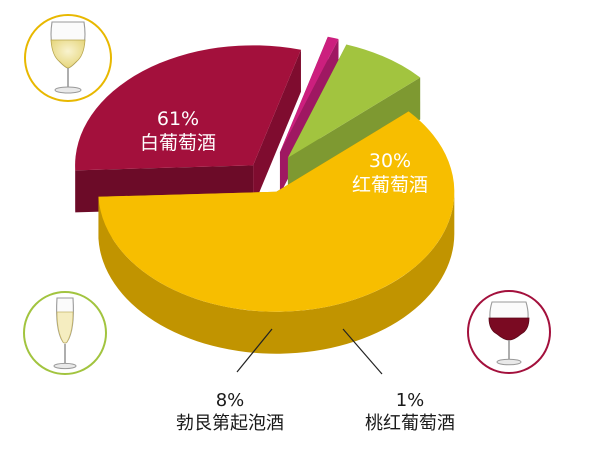  I want to click on leader-line-rose, so click(362, 351).